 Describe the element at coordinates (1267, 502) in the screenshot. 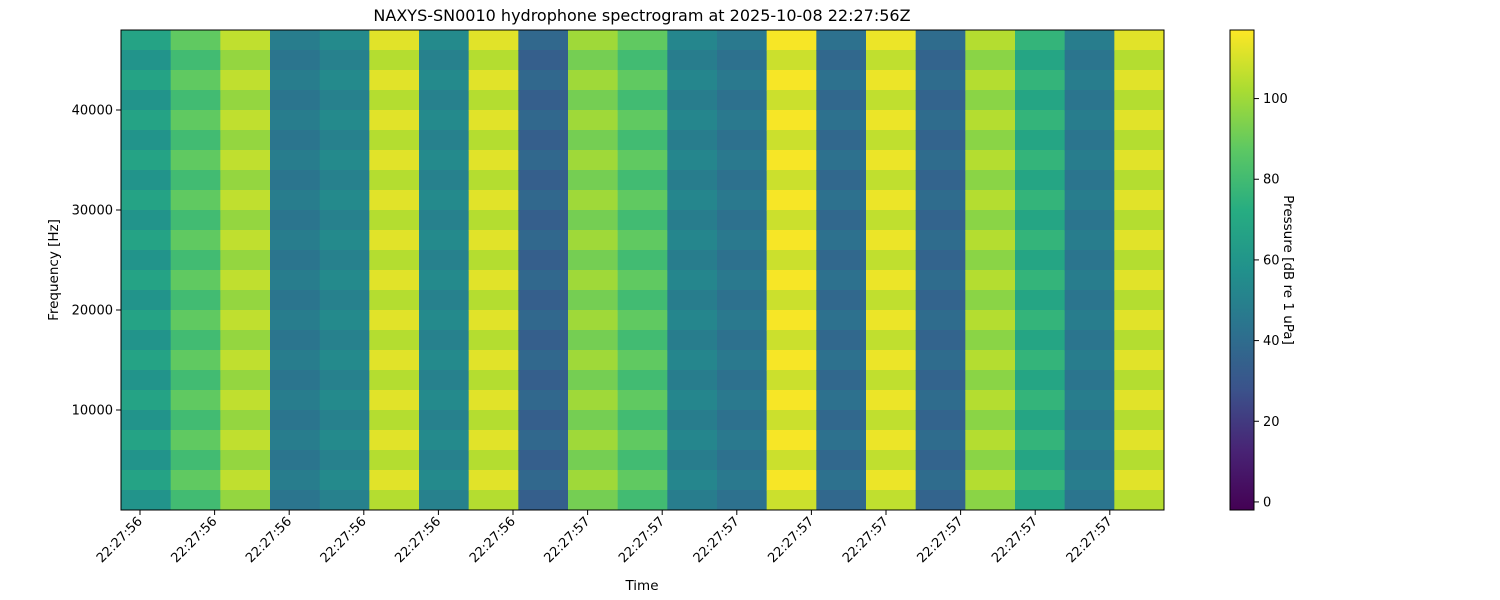

I see `colorbar-tick-label: 0` at that location.